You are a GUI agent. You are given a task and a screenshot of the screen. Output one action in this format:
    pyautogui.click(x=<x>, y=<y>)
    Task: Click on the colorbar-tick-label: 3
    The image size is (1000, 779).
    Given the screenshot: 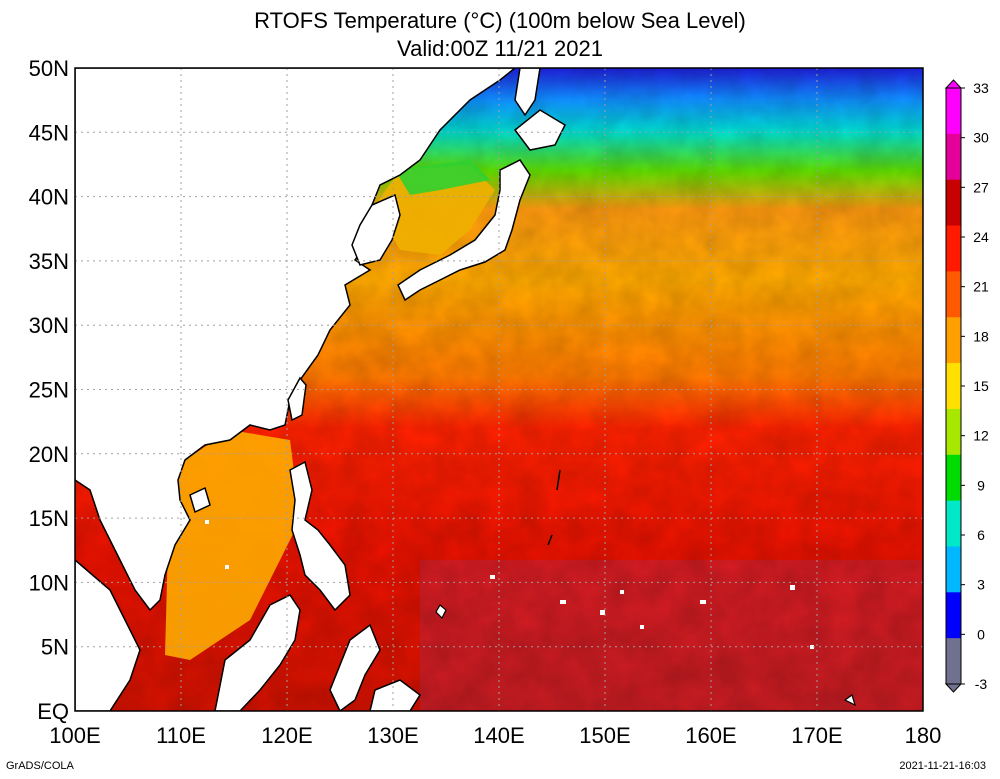 What is the action you would take?
    pyautogui.click(x=981, y=585)
    